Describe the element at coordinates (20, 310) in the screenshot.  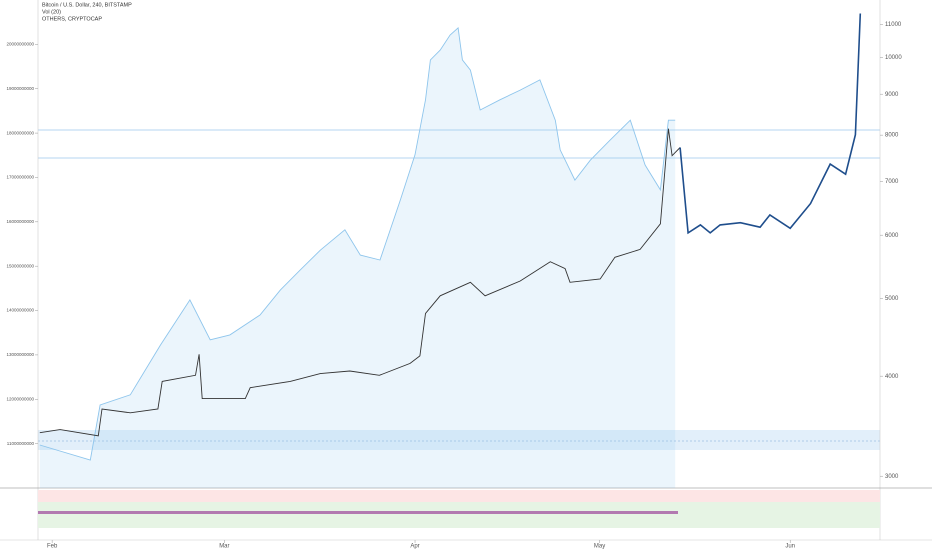
I see `y2-tick-label: 14000000000` at that location.